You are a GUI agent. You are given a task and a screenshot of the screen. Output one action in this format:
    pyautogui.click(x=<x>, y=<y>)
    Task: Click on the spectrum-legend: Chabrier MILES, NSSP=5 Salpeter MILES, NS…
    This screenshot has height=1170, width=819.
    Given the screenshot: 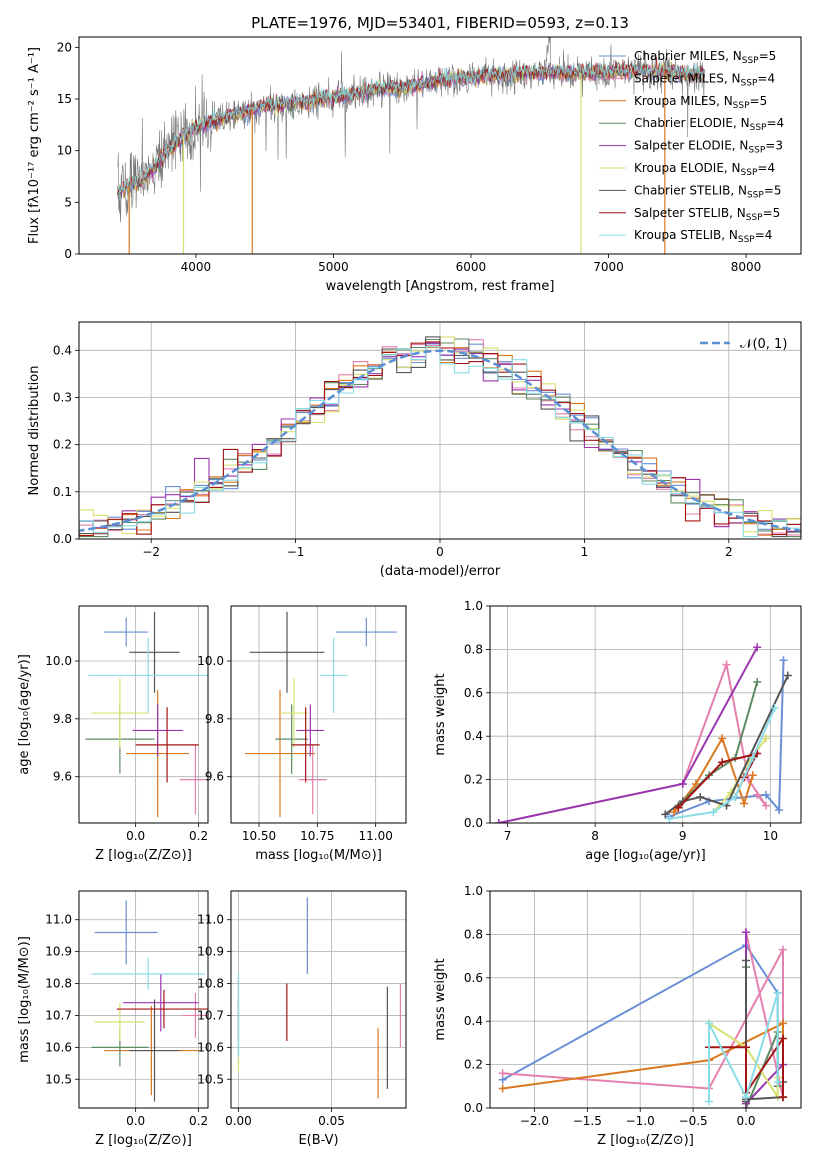 What is the action you would take?
    pyautogui.click(x=691, y=147)
    